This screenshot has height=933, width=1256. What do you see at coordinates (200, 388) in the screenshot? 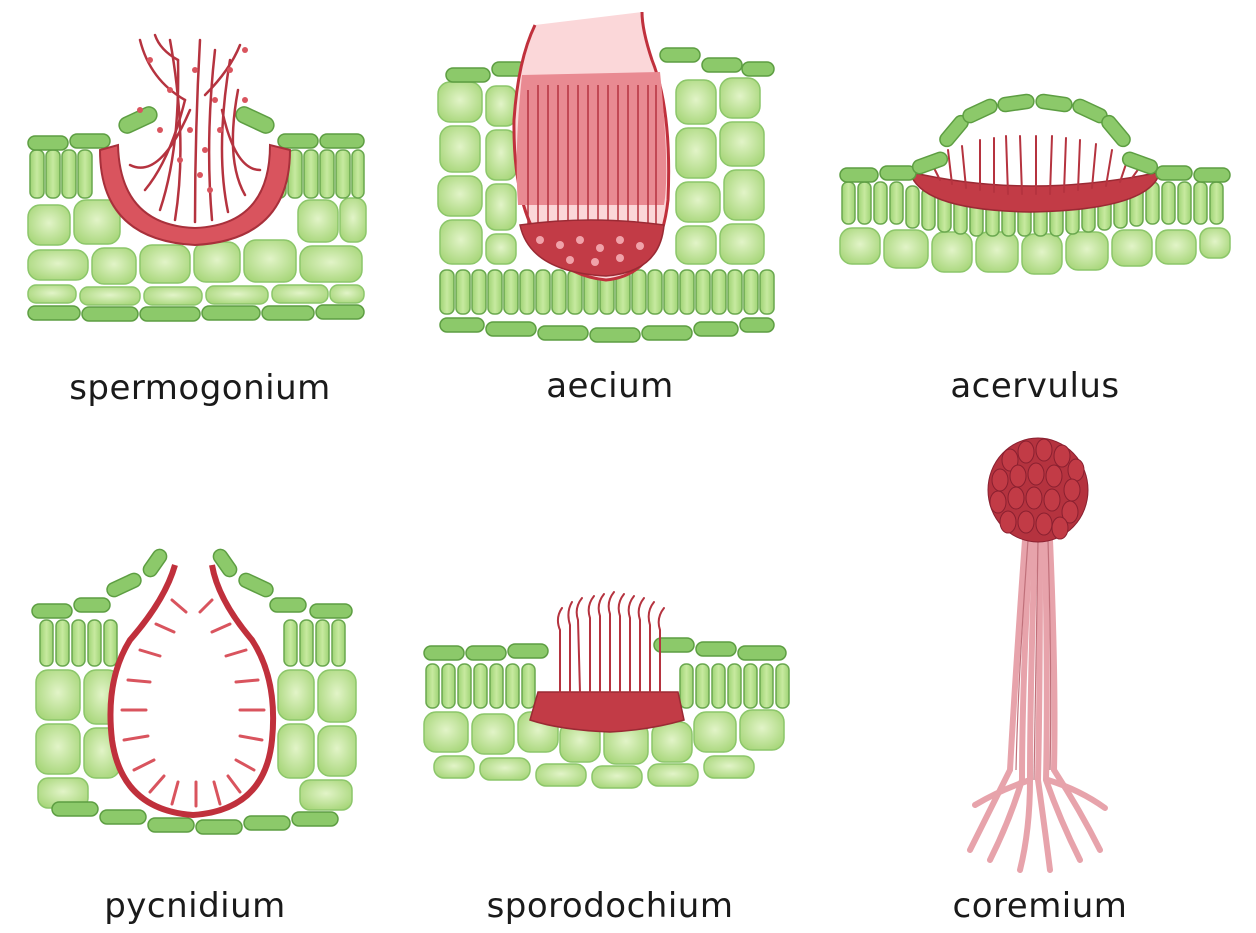
I see `label-spermogonium: spermogonium` at bounding box center [200, 388].